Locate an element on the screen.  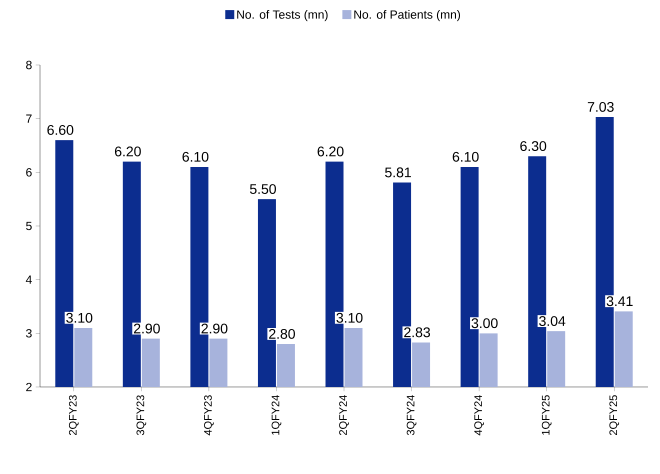
y-tick-label: 3 is located at coordinates (29, 333).